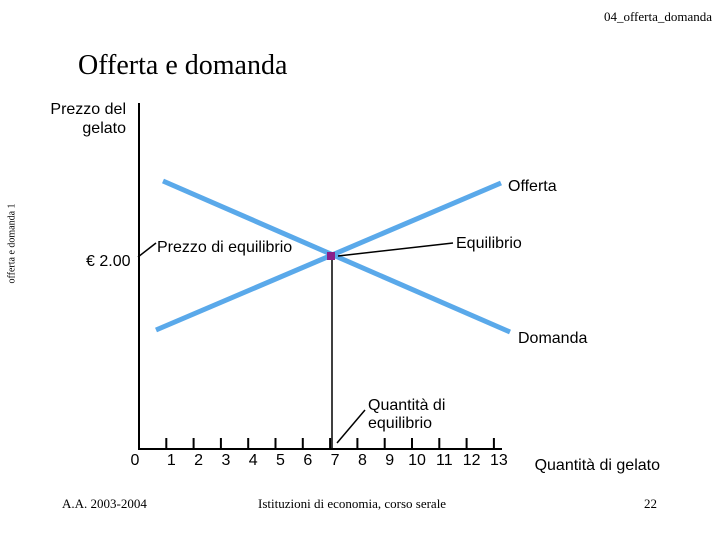  I want to click on equilibrium-label: Equilibrio, so click(489, 243).